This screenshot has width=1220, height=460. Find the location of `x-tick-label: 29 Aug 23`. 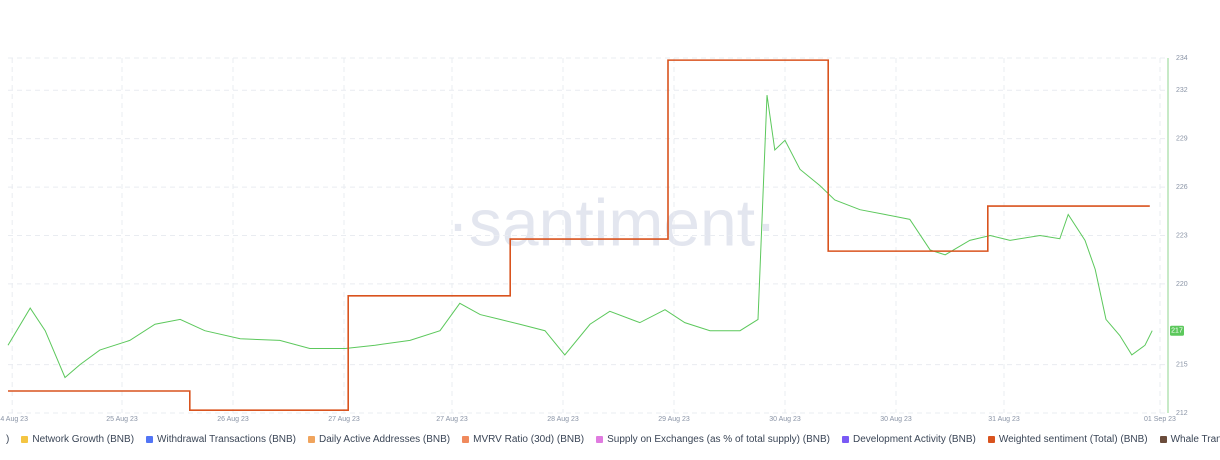

x-tick-label: 29 Aug 23 is located at coordinates (674, 419).